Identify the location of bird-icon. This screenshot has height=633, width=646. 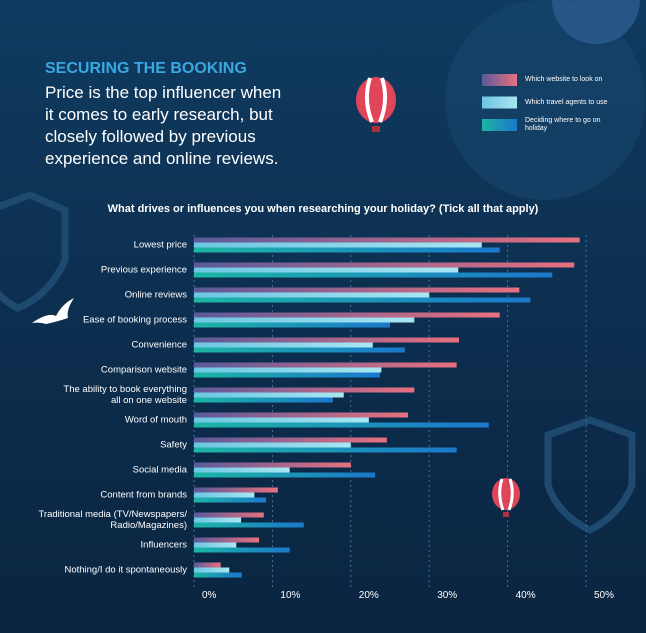
(53, 311).